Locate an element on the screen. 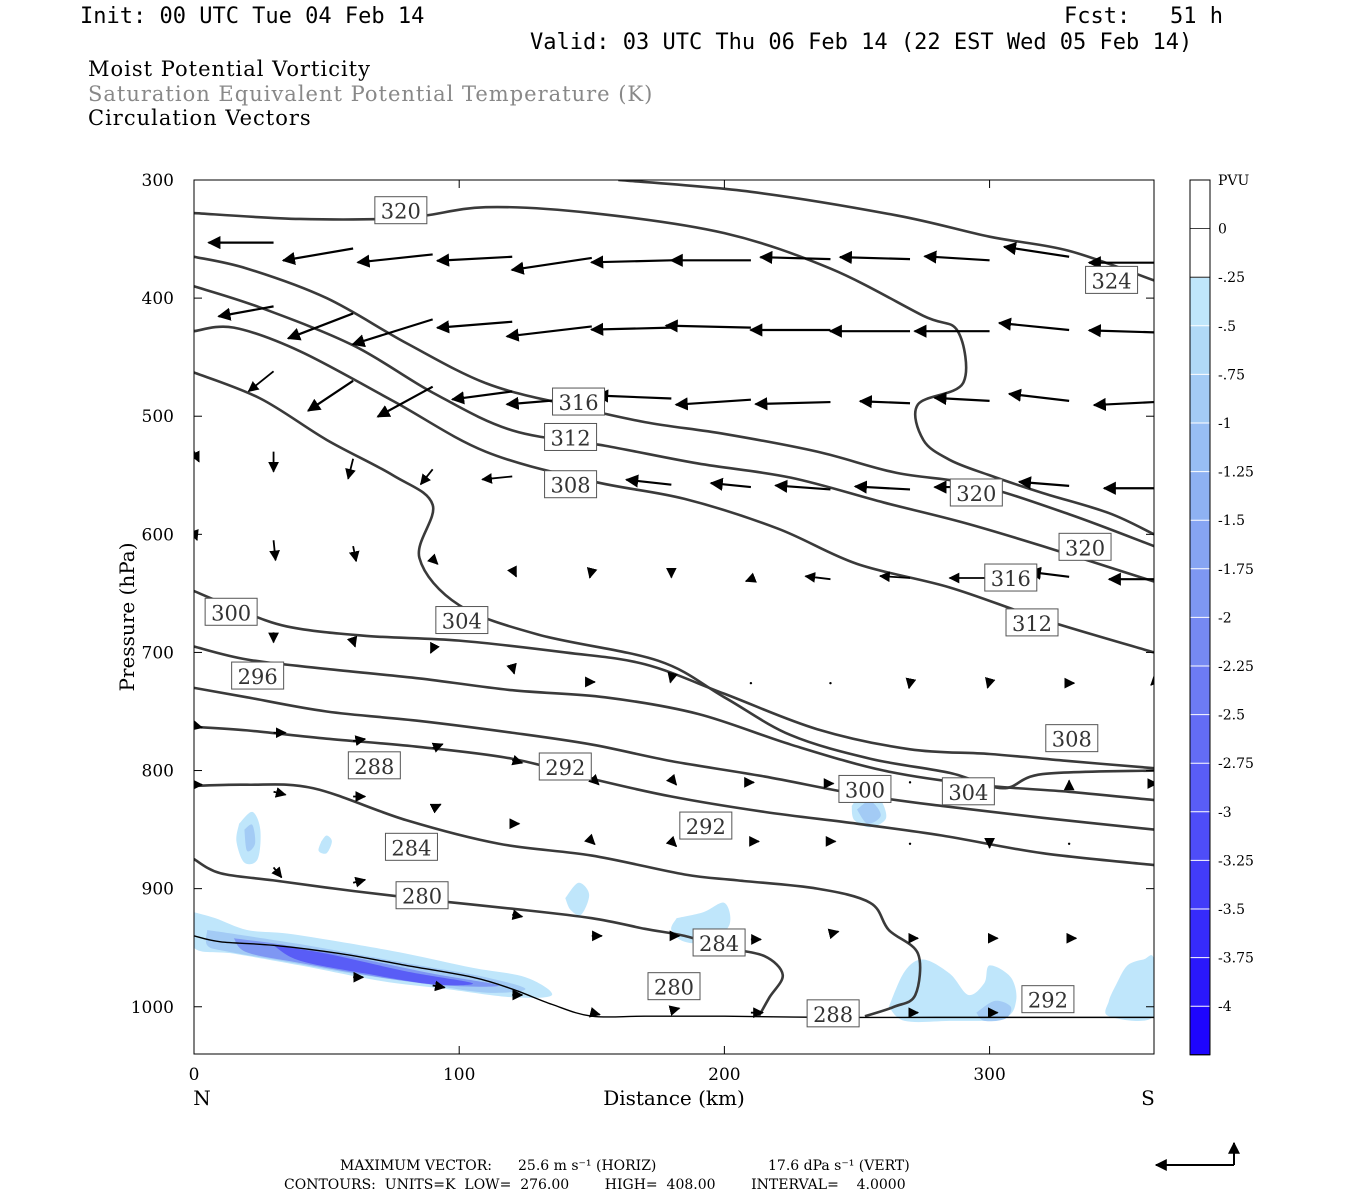  colorbar-level-label: -3.25 is located at coordinates (1236, 861).